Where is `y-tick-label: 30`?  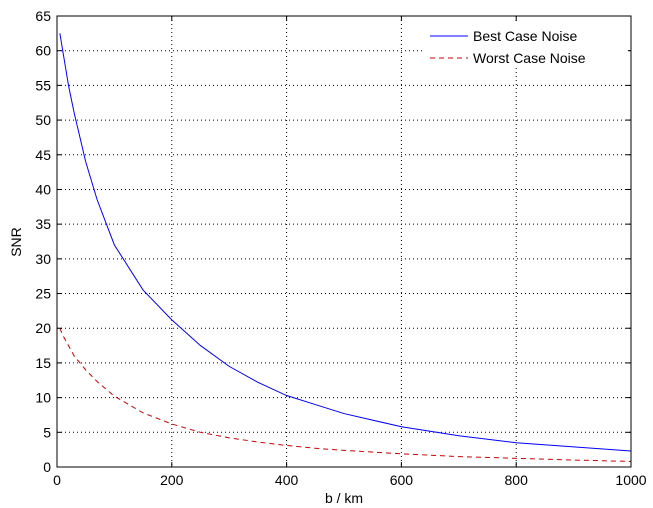 y-tick-label: 30 is located at coordinates (43, 259).